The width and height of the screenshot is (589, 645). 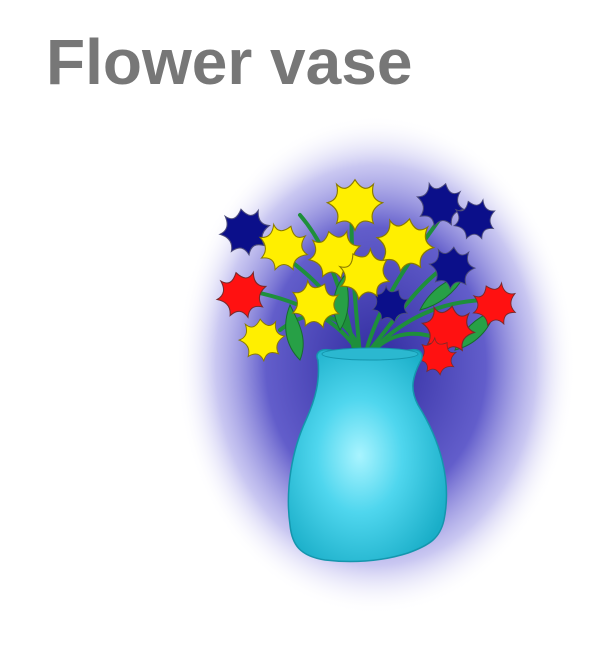 What do you see at coordinates (370, 354) in the screenshot?
I see `vase-opening` at bounding box center [370, 354].